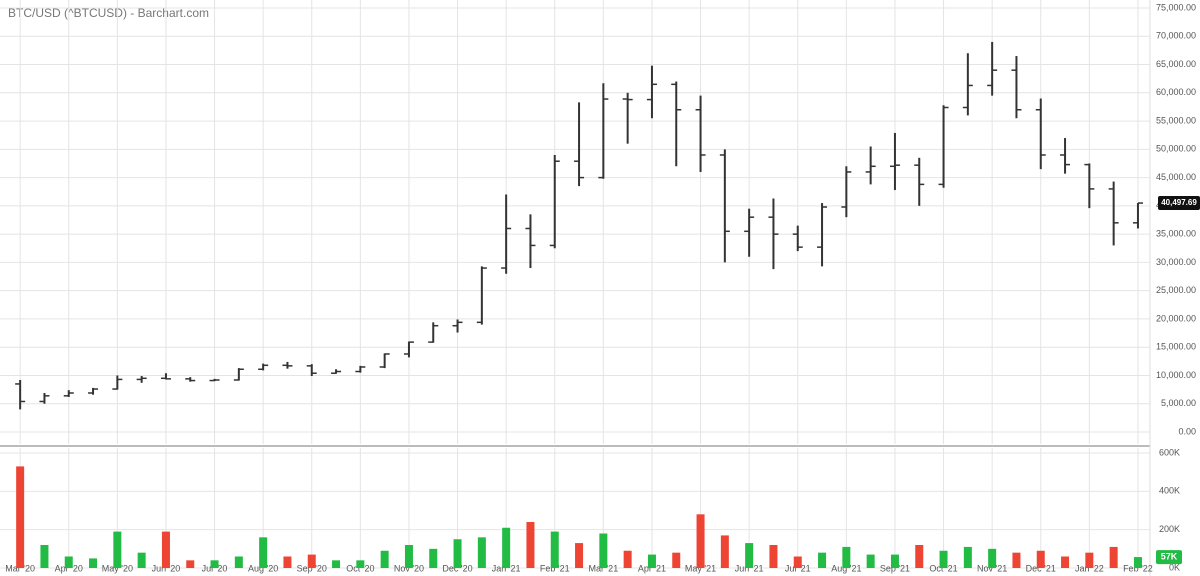  I want to click on x-tick-label: Jun '21, so click(749, 568).